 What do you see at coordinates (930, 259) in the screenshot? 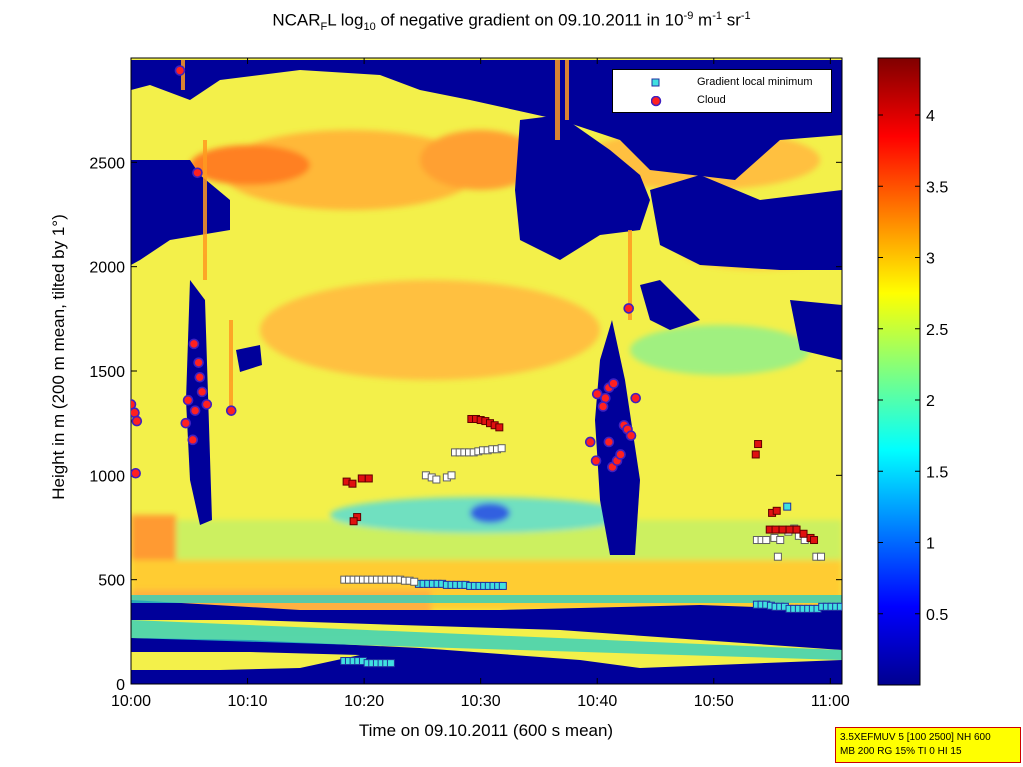
I see `colorbar-tick-label: 3` at bounding box center [930, 259].